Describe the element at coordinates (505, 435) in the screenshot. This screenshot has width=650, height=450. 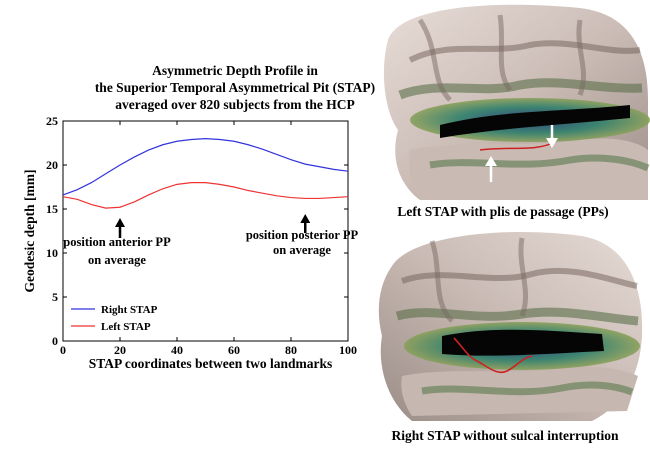
I see `bottom-image-caption: Right STAP without sulcal interruption` at that location.